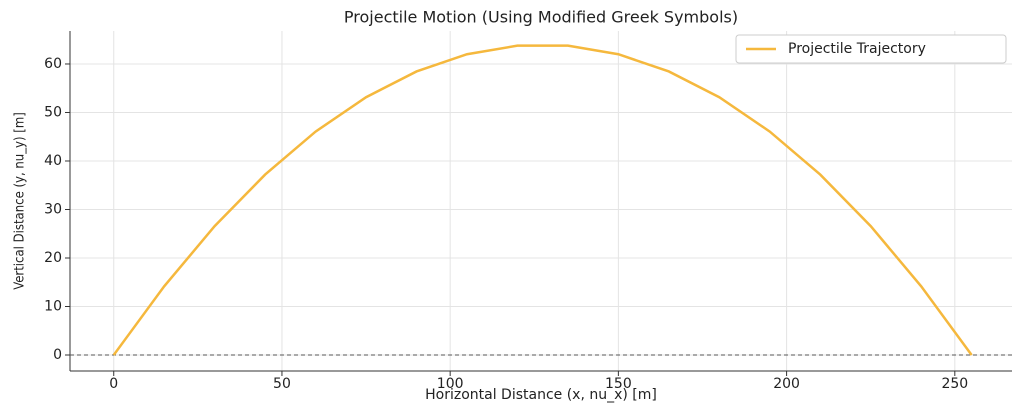  What do you see at coordinates (282, 384) in the screenshot?
I see `x-tick-label: 50` at bounding box center [282, 384].